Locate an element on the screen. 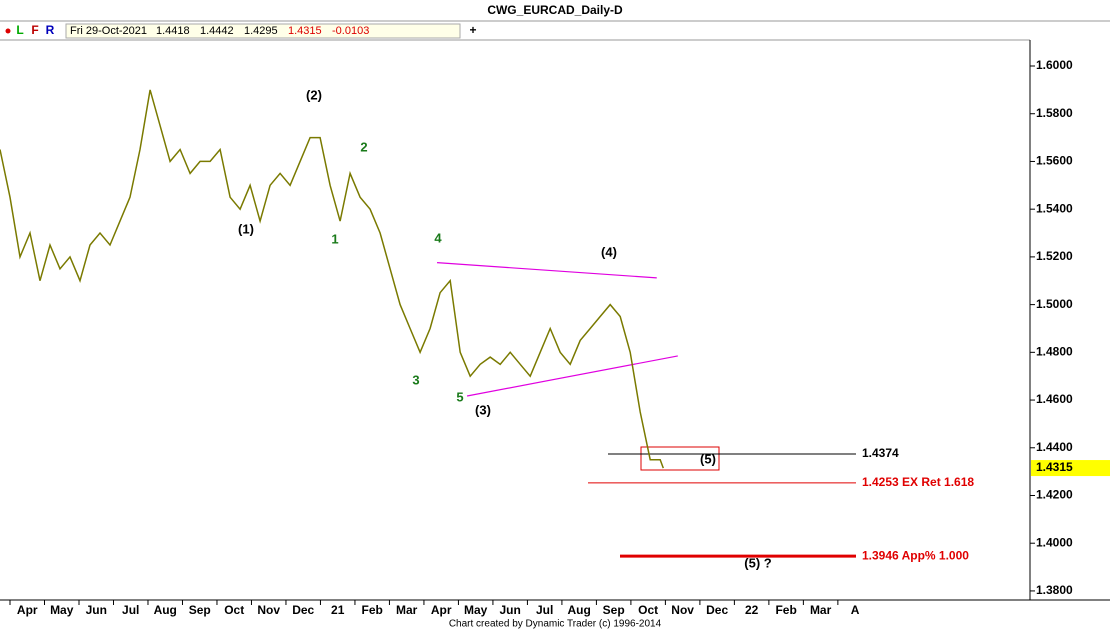  x-tick-label: 22 is located at coordinates (752, 610).